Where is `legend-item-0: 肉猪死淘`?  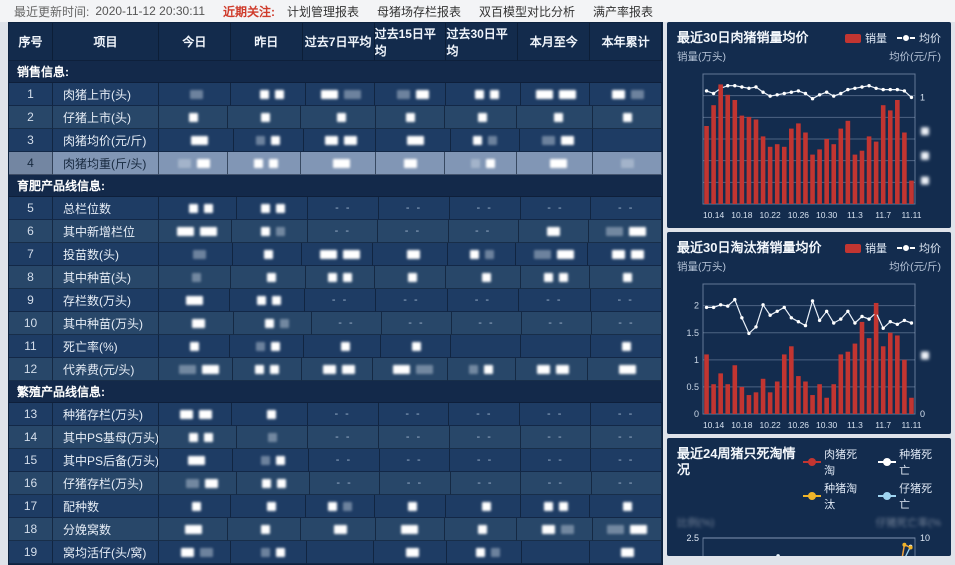
legend-item-0: 肉猪死淘 is located at coordinates (834, 462).